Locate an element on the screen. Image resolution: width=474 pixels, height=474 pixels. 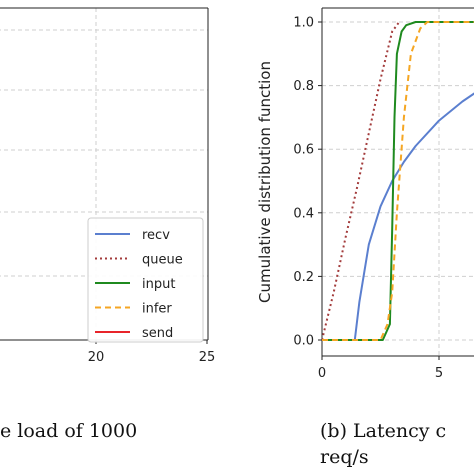
panel-b-ytick-label: 0.6 is located at coordinates (303, 150).